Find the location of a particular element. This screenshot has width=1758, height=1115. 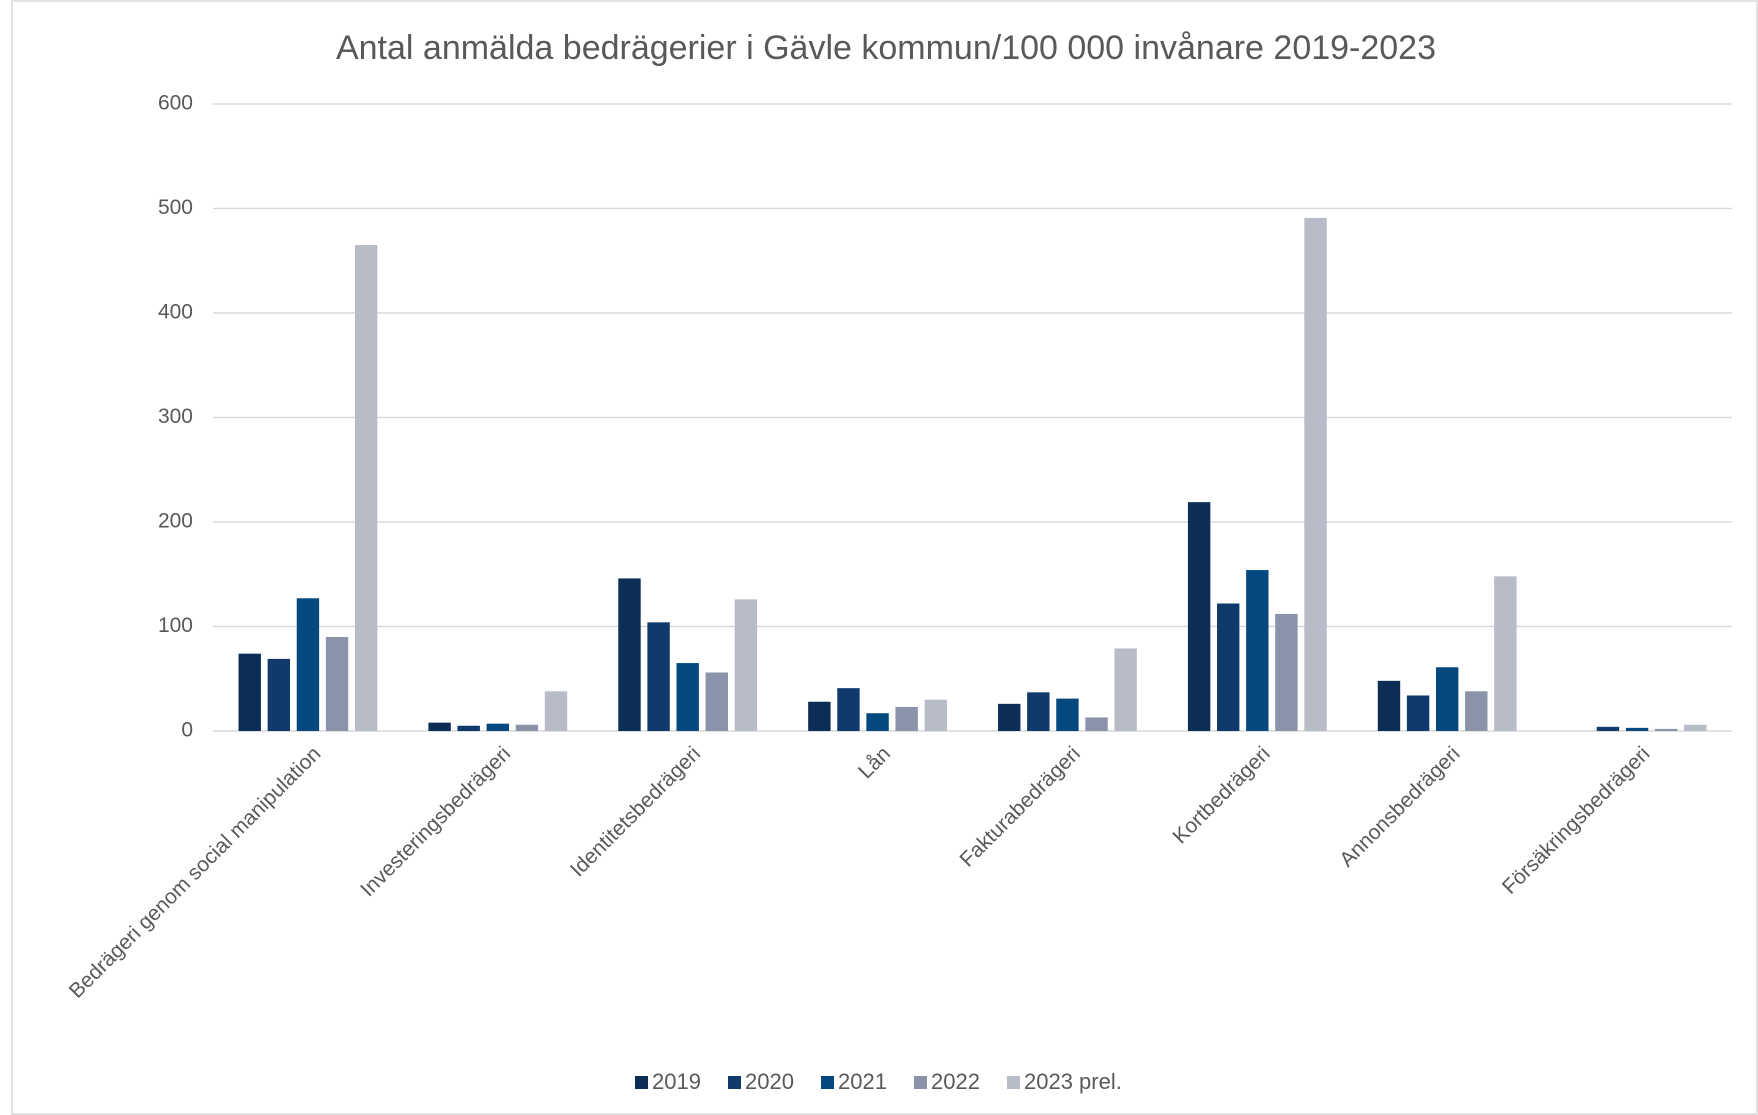

y-tick-label: 600 is located at coordinates (175, 103).